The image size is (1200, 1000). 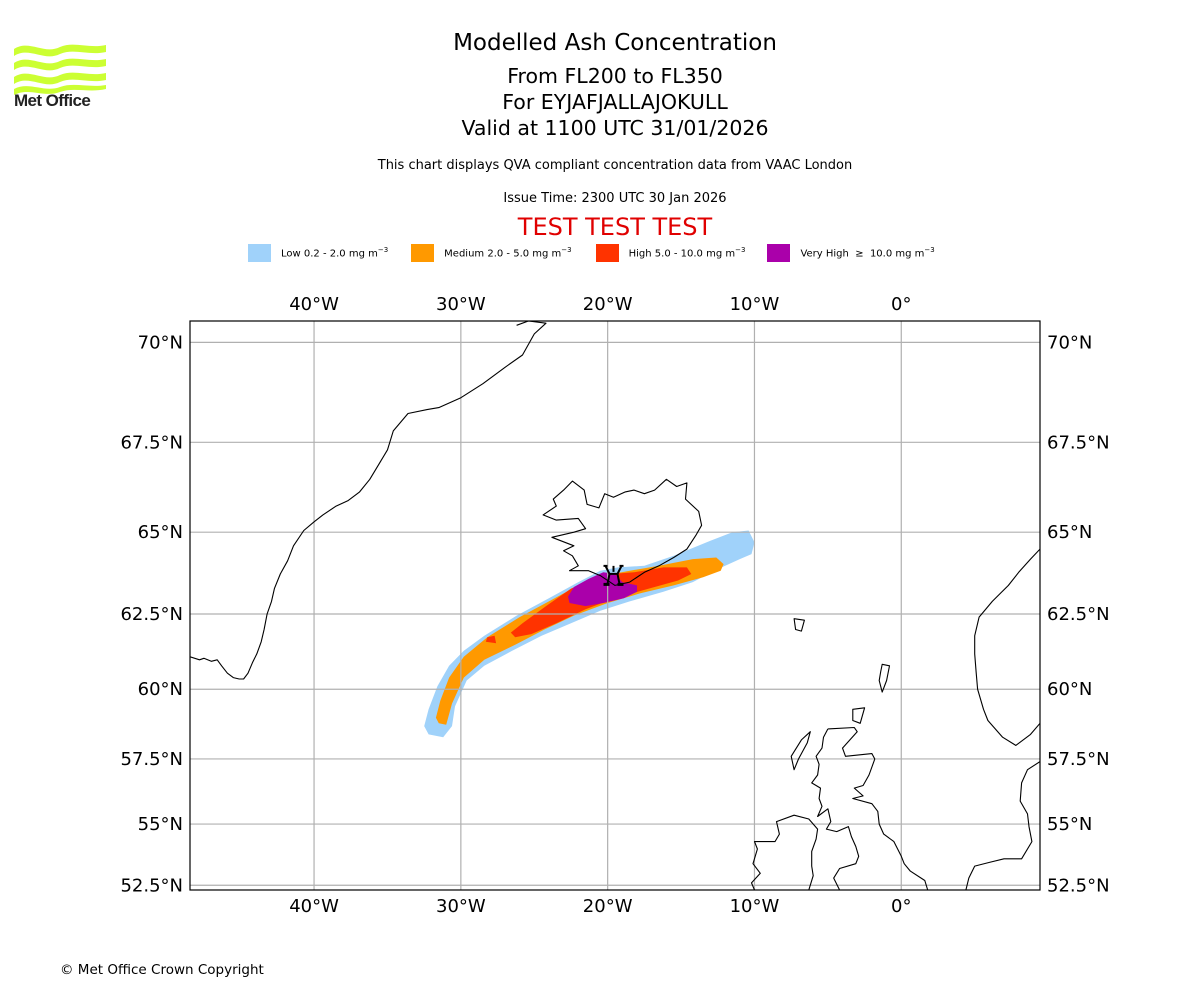 I want to click on lon-label-top: 40°W, so click(x=314, y=304).